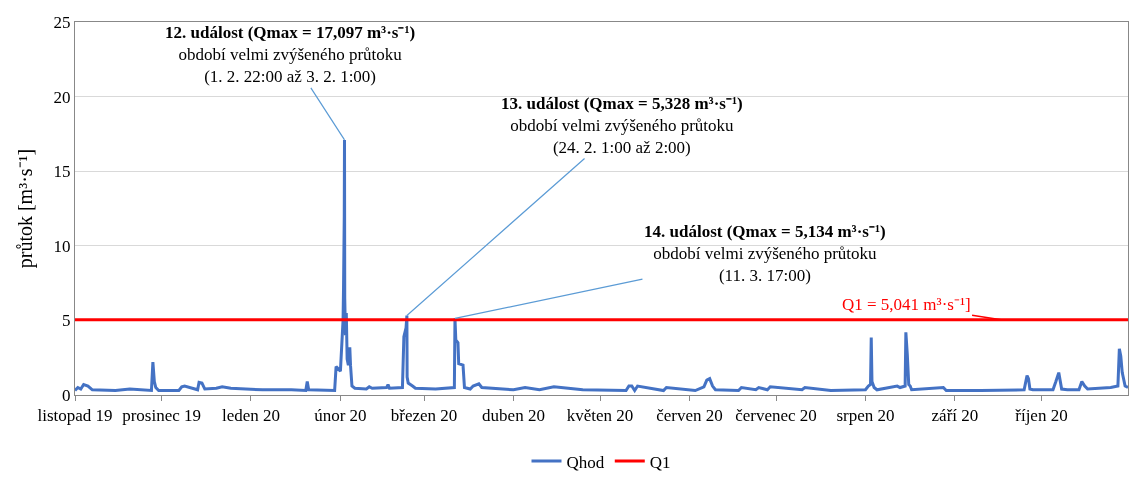  Describe the element at coordinates (865, 416) in the screenshot. I see `x-tick-label: srpen 20` at that location.